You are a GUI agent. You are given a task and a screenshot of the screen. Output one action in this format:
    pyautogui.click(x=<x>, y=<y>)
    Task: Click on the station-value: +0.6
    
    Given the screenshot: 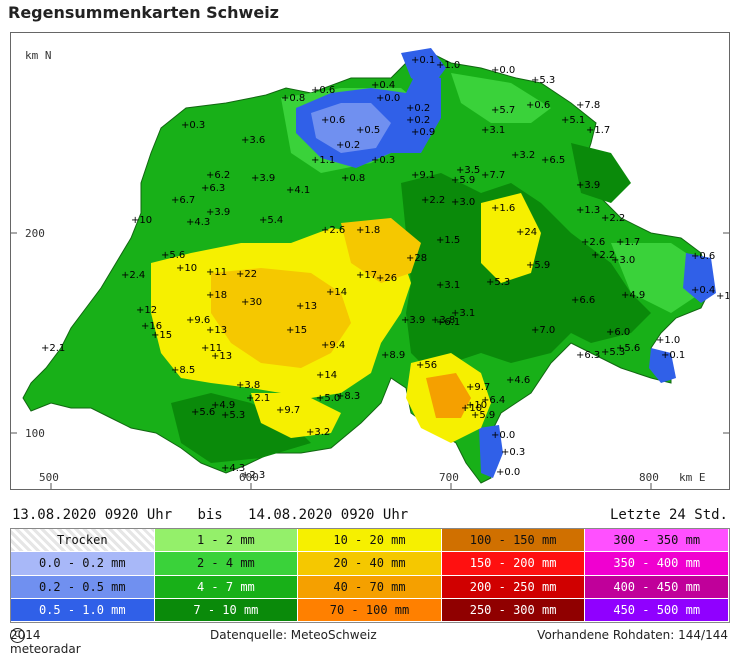 What is the action you would take?
    pyautogui.click(x=333, y=120)
    